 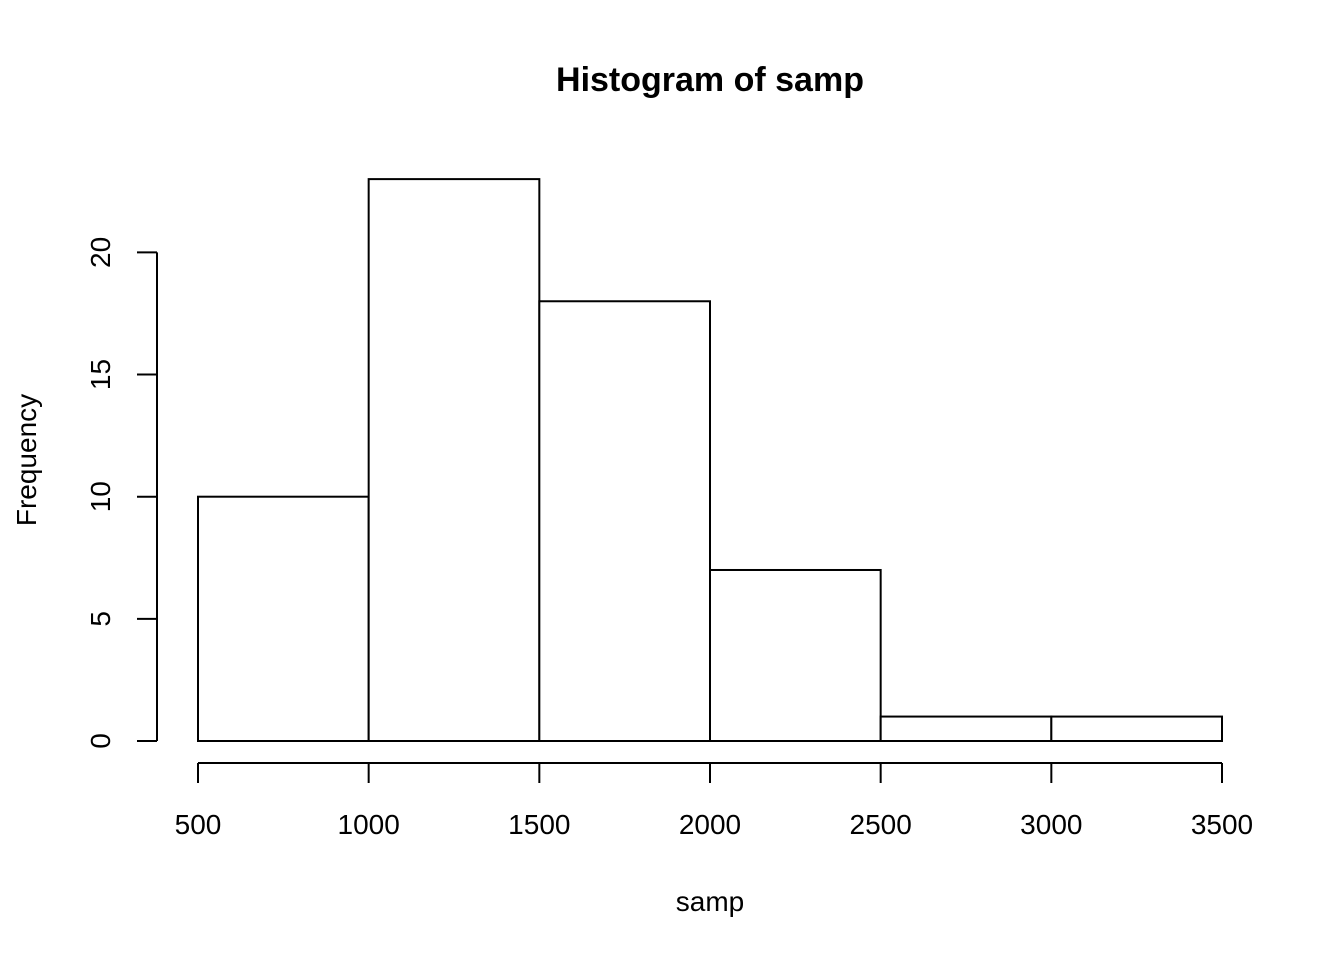 I want to click on chart-title: Histogram of samp, so click(x=710, y=80).